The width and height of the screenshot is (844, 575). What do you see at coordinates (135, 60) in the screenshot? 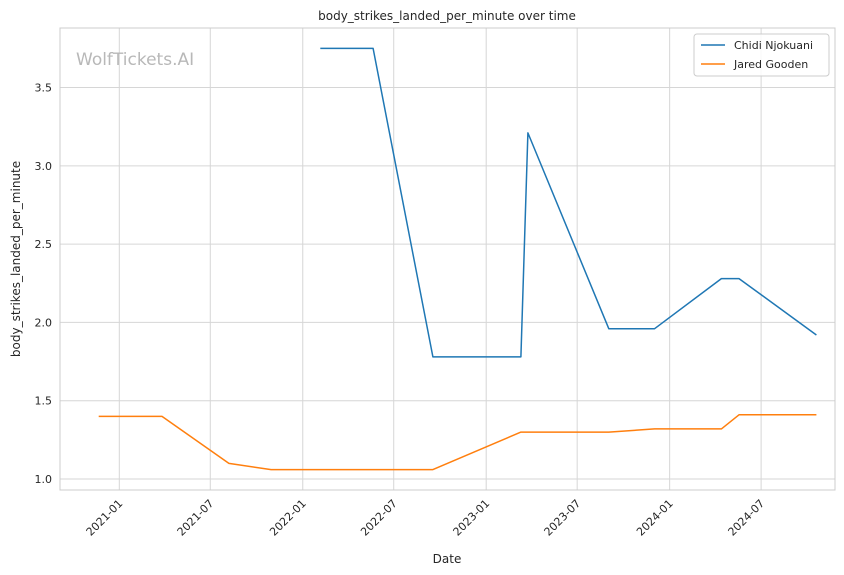
I see `watermark-text: WolfTickets.AI` at bounding box center [135, 60].